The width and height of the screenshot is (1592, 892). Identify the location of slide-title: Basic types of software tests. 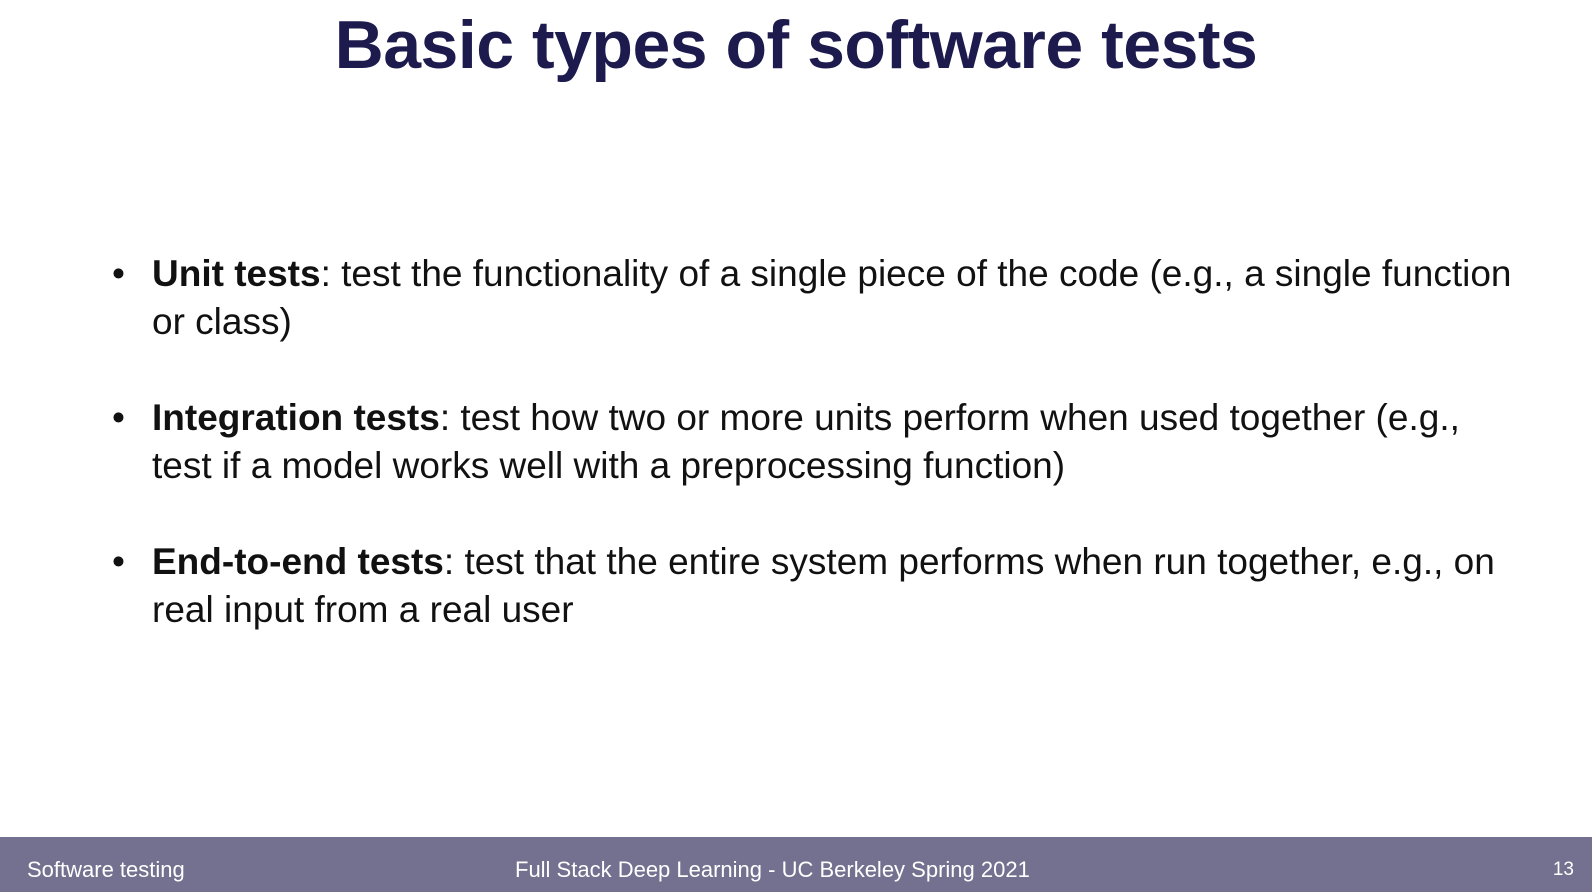
(796, 45).